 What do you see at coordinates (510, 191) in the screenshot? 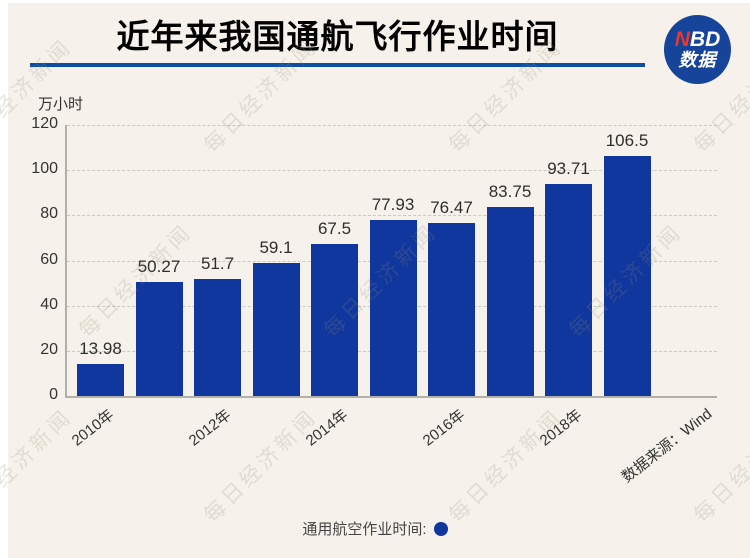
I see `bar-value-label: 83.75` at bounding box center [510, 191].